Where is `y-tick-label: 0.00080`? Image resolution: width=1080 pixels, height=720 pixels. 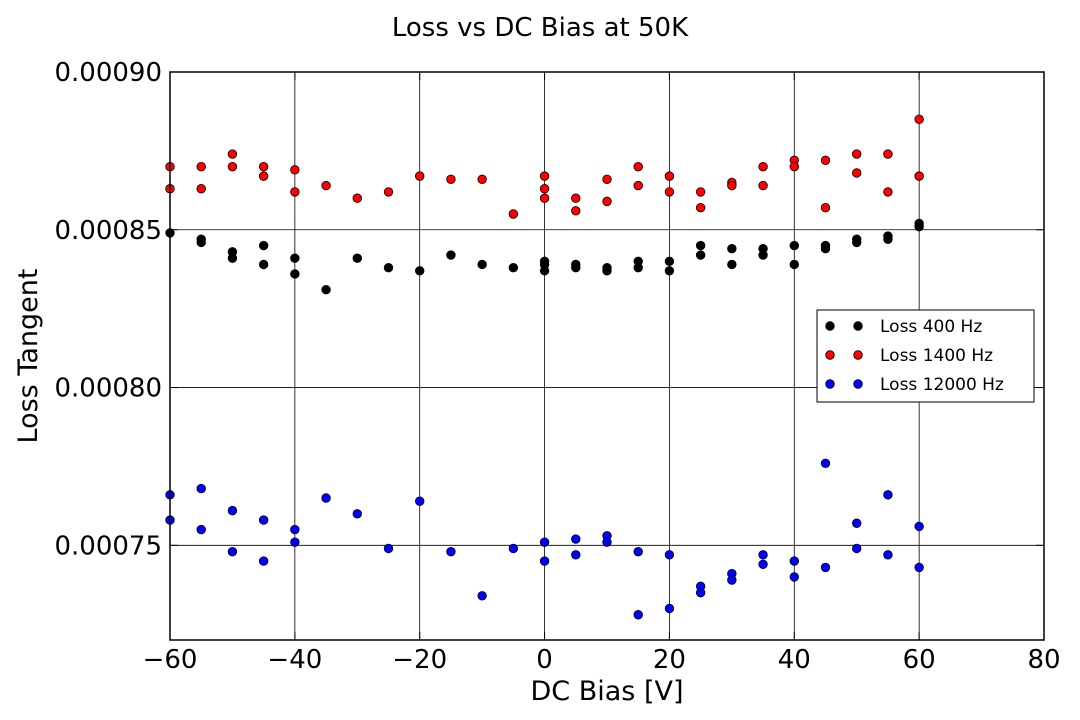 y-tick-label: 0.00080 is located at coordinates (108, 389).